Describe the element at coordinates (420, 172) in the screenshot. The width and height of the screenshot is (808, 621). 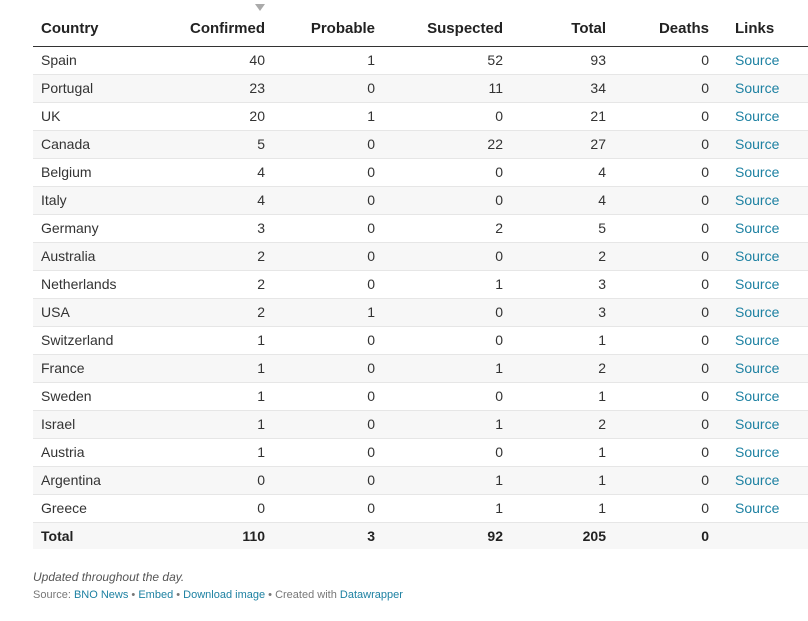
I see `table-row: Belgium 4 0 0 4 0 Source` at that location.